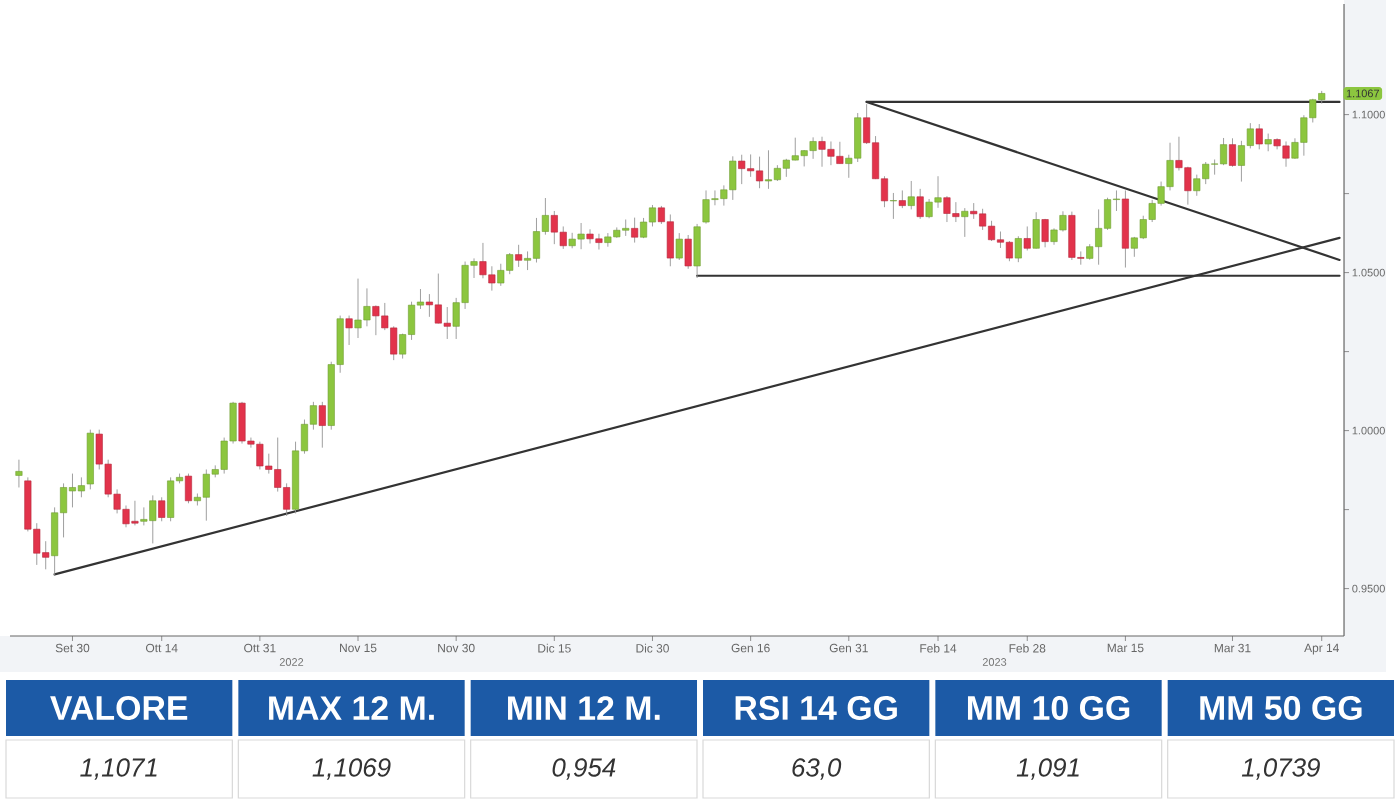 The height and width of the screenshot is (800, 1400). What do you see at coordinates (584, 769) in the screenshot?
I see `text: 0,954` at bounding box center [584, 769].